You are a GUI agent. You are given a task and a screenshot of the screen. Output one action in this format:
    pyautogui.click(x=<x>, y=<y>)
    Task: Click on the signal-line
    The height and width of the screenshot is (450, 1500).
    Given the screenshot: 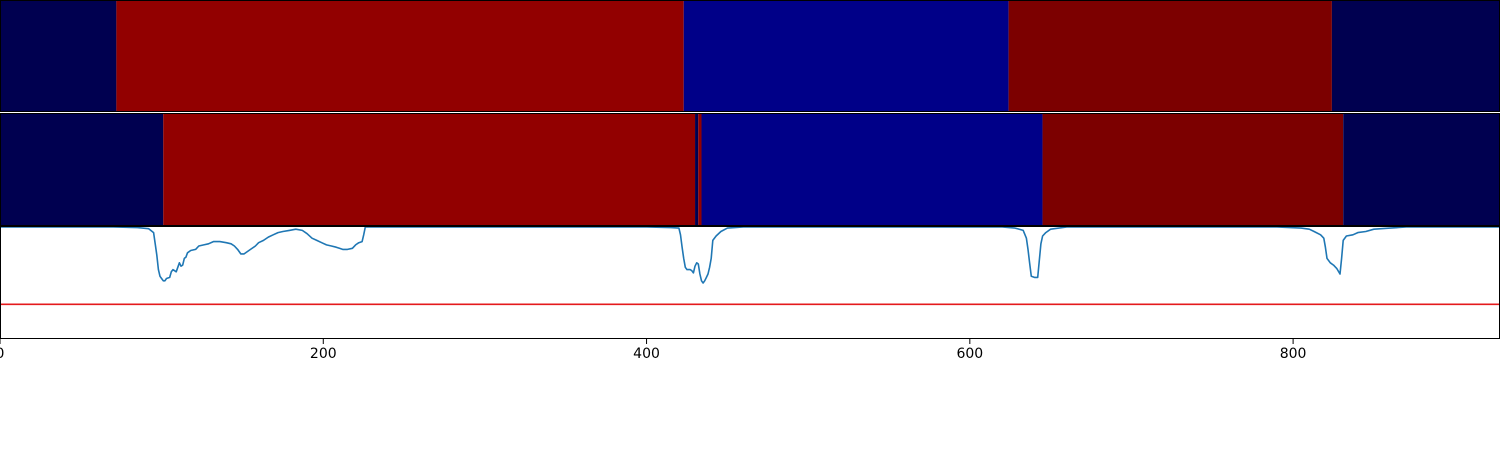 What is the action you would take?
    pyautogui.click(x=750, y=255)
    